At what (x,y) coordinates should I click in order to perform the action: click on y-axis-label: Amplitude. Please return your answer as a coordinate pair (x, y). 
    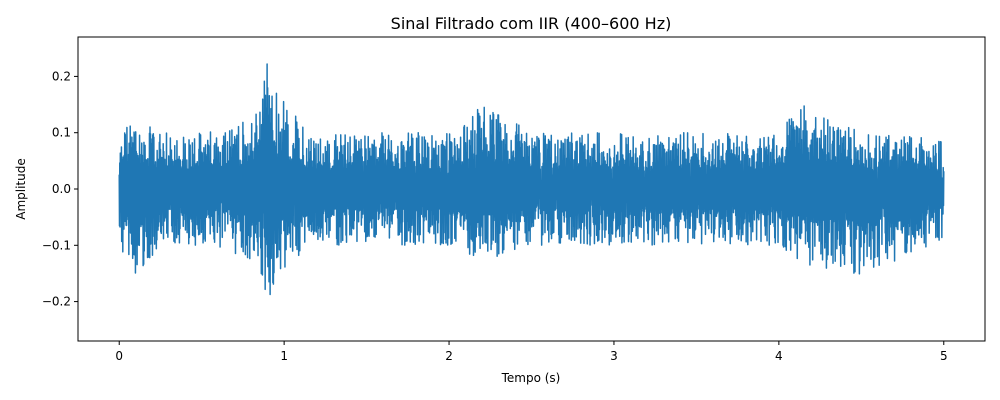
    Looking at the image, I should click on (21, 189).